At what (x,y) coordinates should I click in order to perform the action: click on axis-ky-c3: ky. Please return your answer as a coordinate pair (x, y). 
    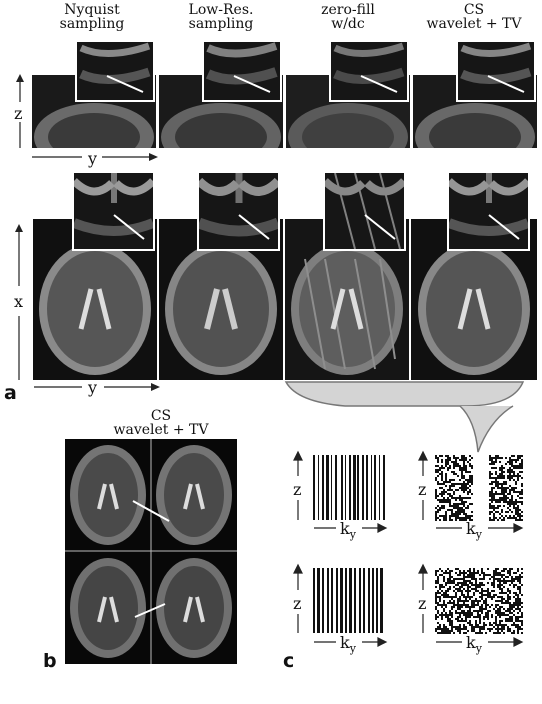
    Looking at the image, I should click on (348, 644).